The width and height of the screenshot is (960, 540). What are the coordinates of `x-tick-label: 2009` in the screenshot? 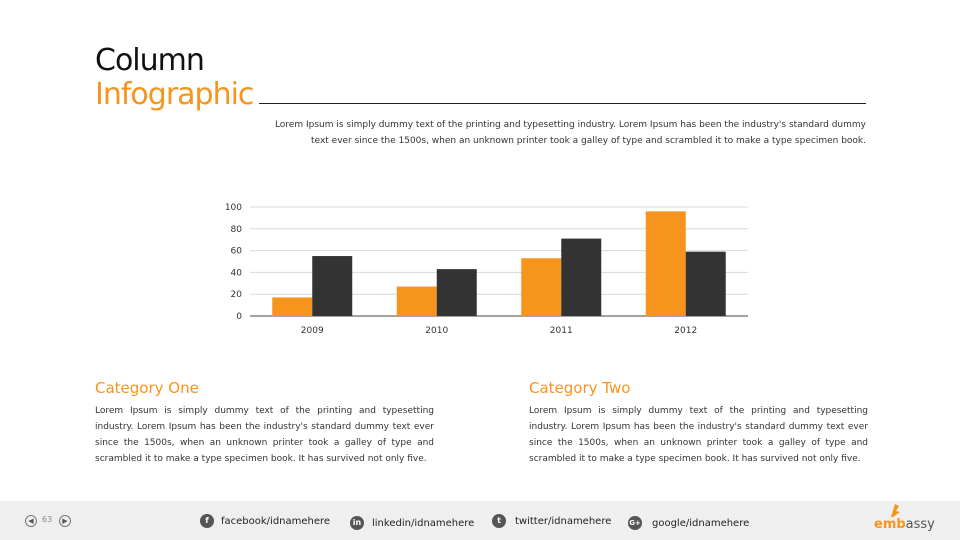 It's located at (312, 331).